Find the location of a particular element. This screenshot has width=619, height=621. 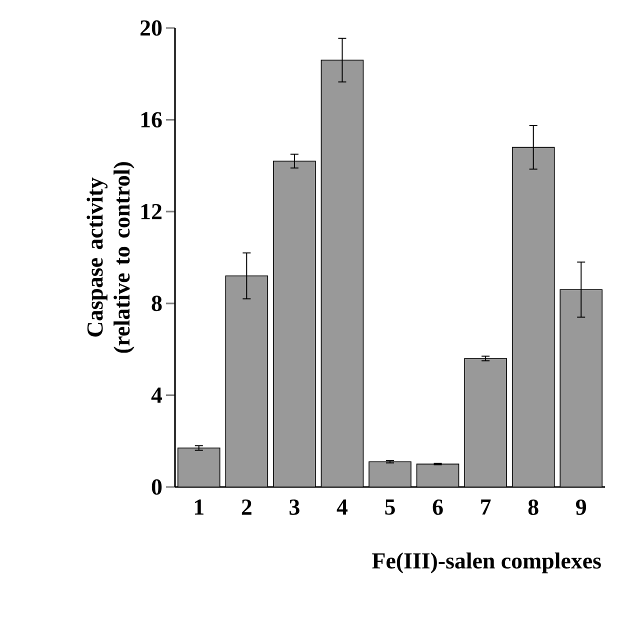

y-tick-label: 16 is located at coordinates (151, 120).